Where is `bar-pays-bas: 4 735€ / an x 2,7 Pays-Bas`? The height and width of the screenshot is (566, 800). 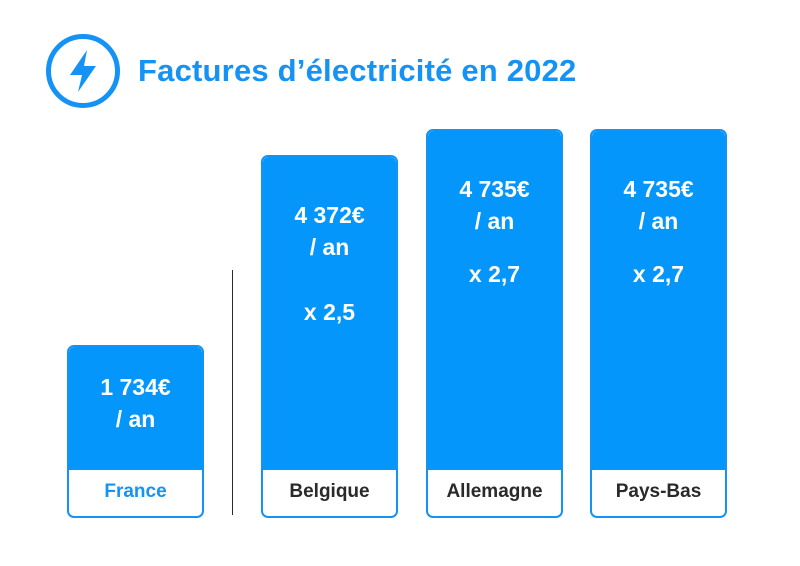 bar-pays-bas: 4 735€ / an x 2,7 Pays-Bas is located at coordinates (658, 323).